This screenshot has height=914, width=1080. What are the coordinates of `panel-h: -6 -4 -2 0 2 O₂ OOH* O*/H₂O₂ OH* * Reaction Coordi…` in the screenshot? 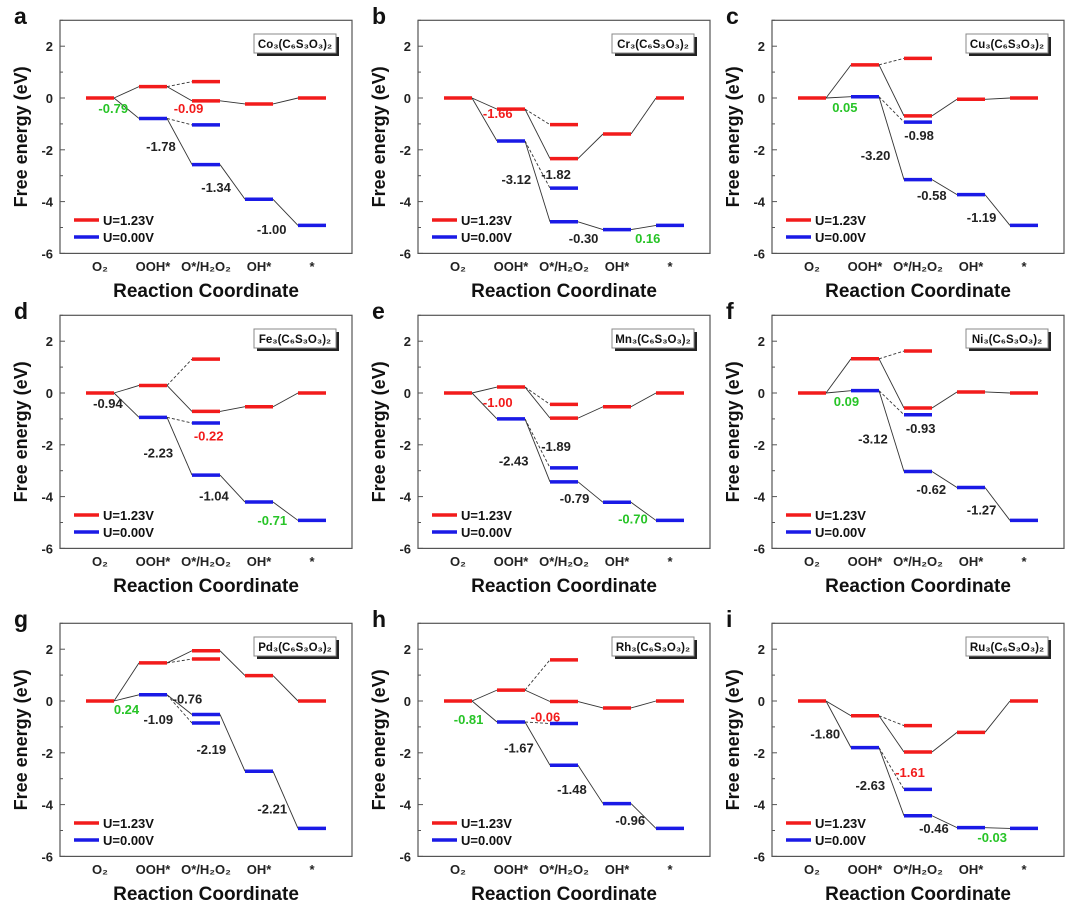 It's located at (540, 755).